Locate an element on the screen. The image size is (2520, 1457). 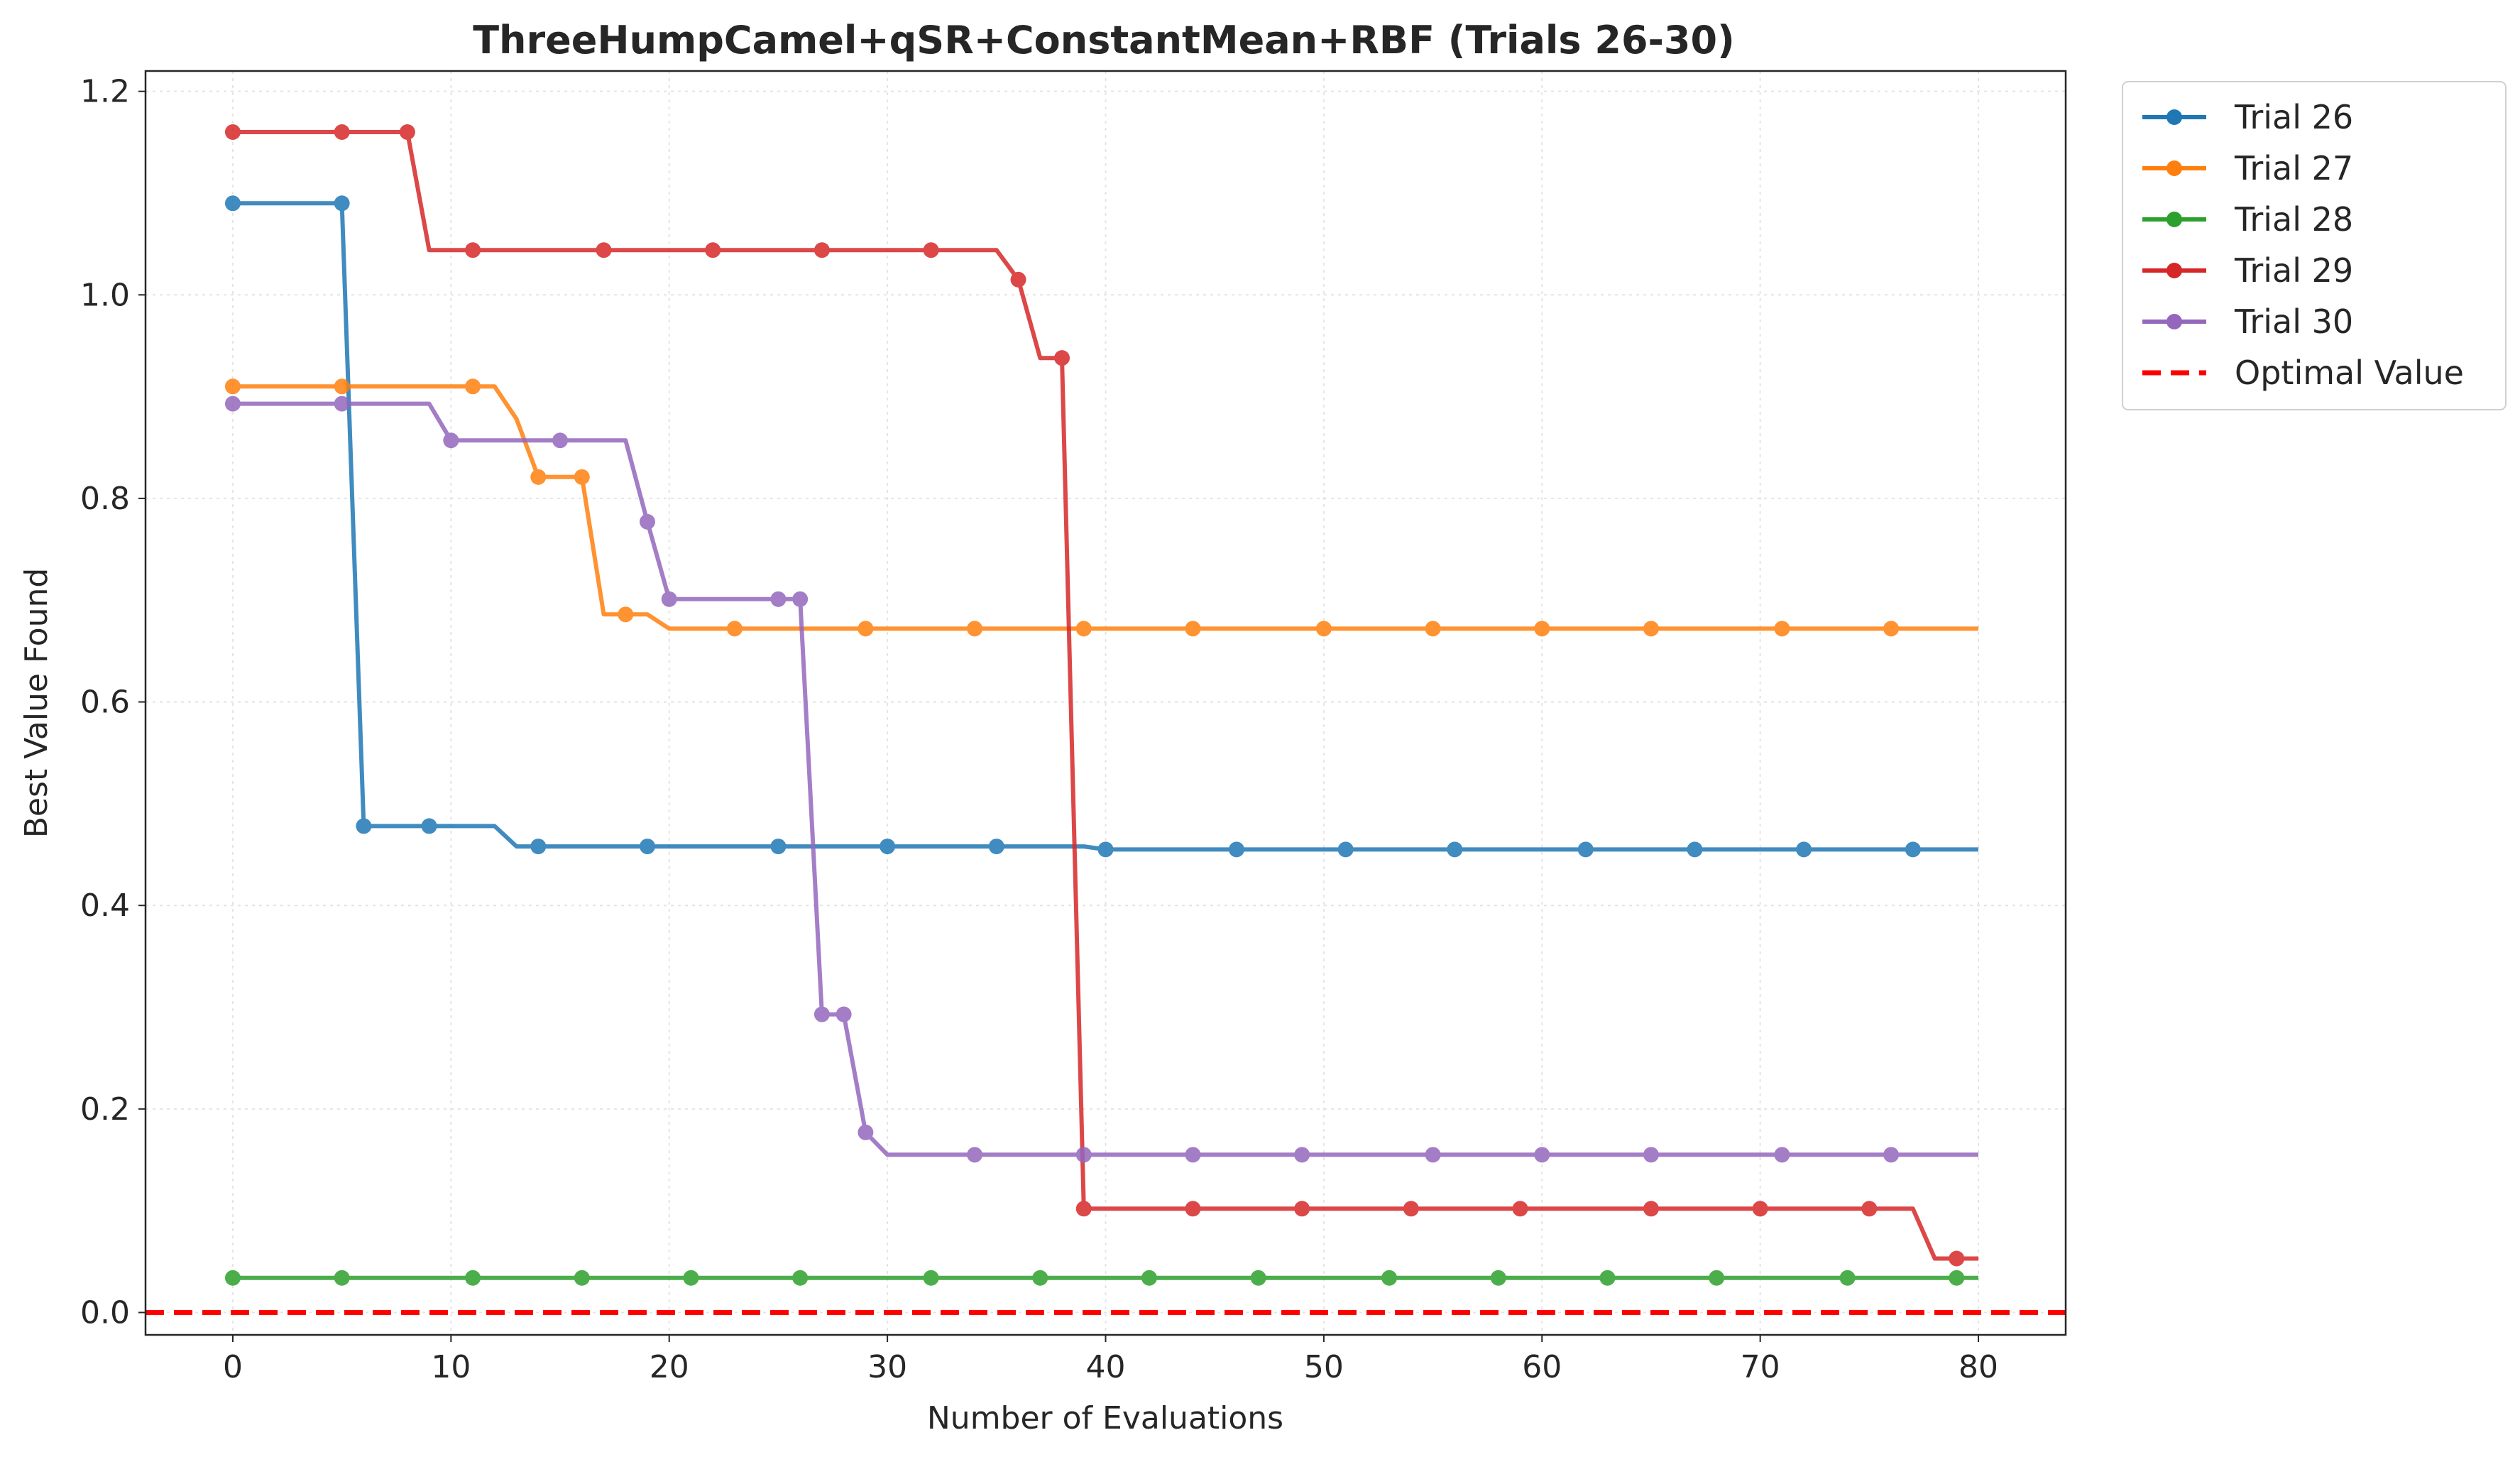
y-tick-label: 0.0 is located at coordinates (105, 1312).